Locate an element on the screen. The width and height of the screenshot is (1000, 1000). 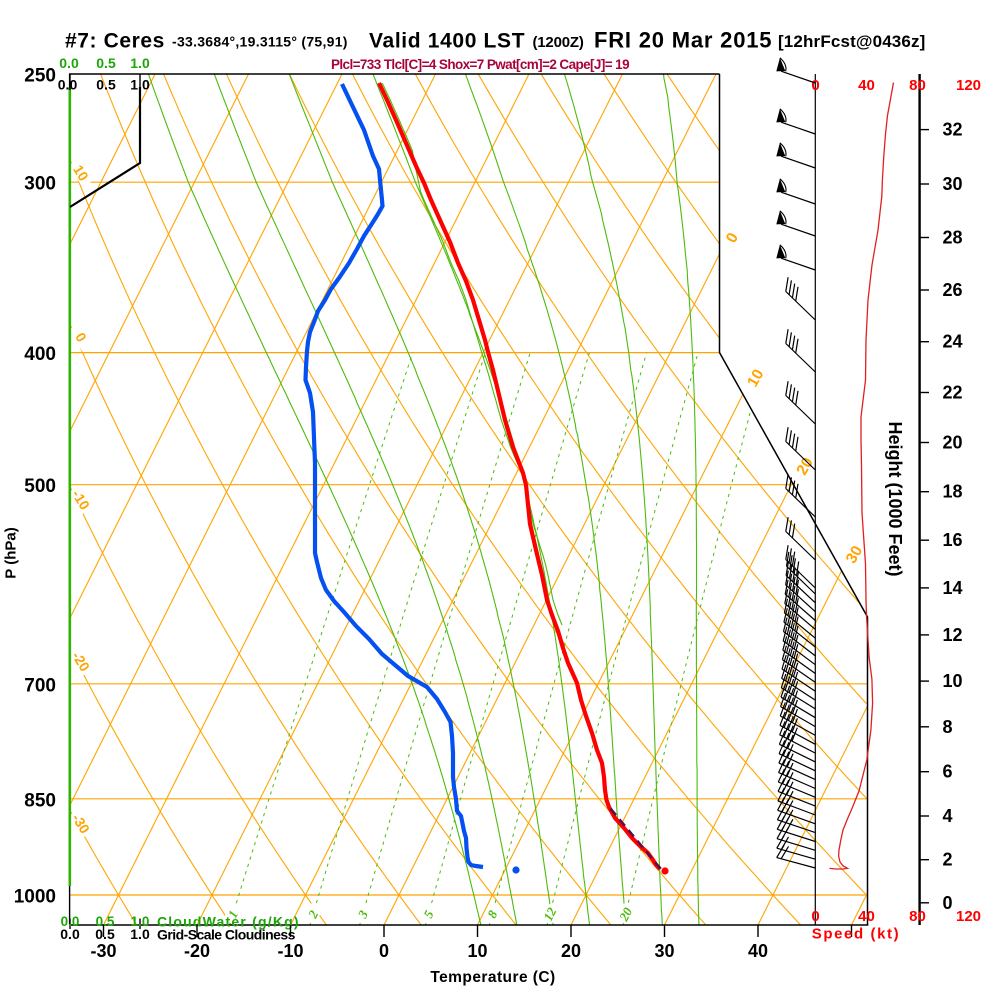
svg-text: 32 is located at coordinates (953, 130).